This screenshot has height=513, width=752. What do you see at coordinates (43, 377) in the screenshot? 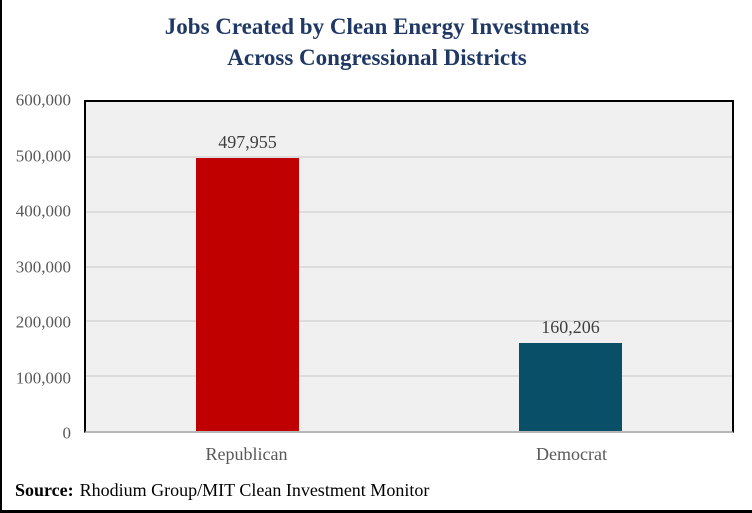
I see `y-tick-label: 100,000` at bounding box center [43, 377].